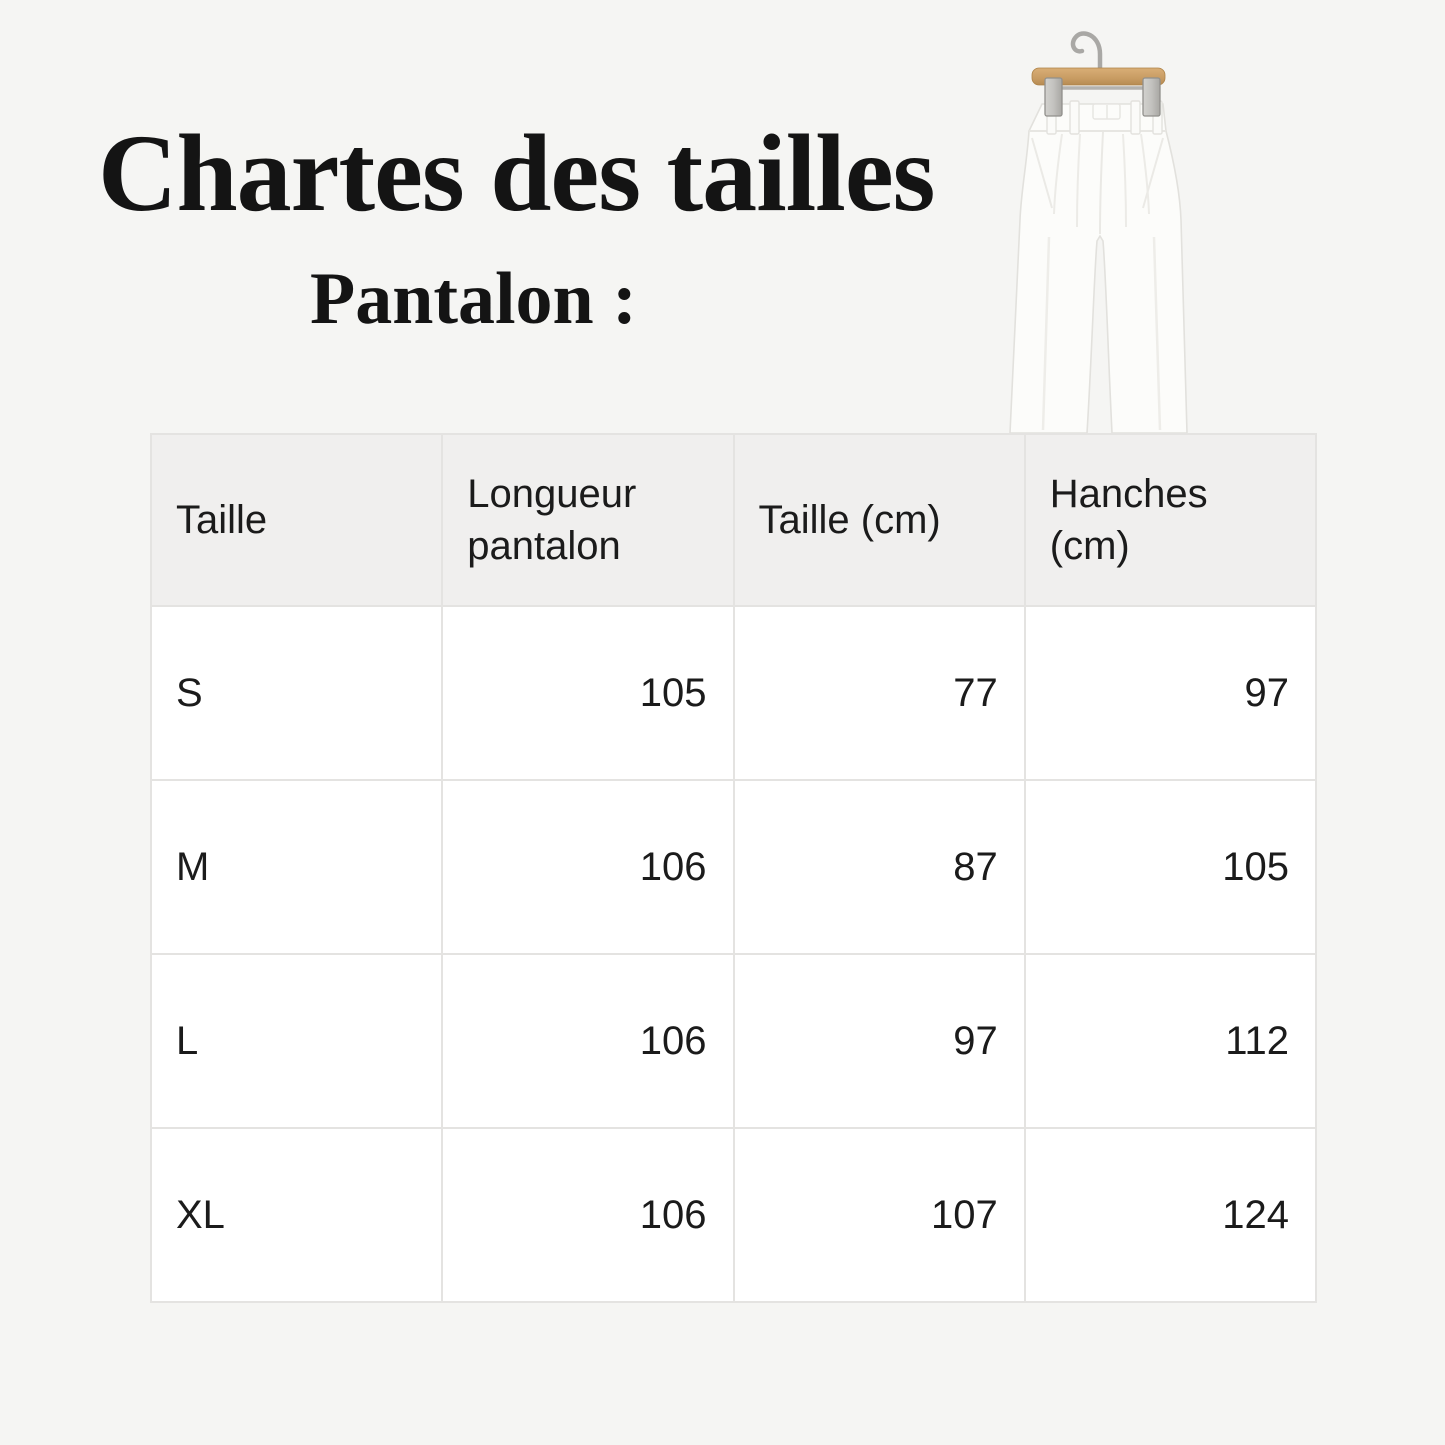 Image resolution: width=1445 pixels, height=1445 pixels. Describe the element at coordinates (296, 1215) in the screenshot. I see `size-label: XL` at that location.